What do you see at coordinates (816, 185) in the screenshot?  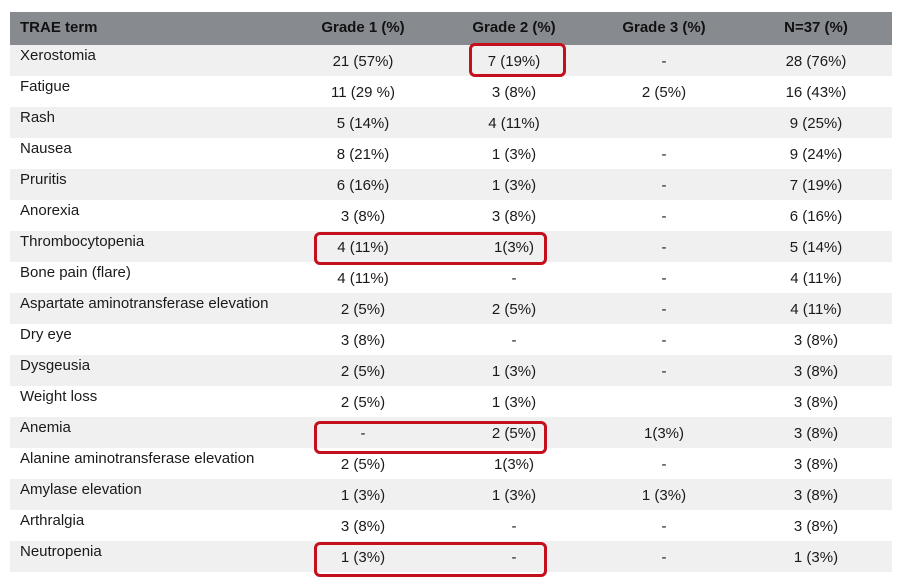 I see `cell-total: 7 (19%)` at bounding box center [816, 185].